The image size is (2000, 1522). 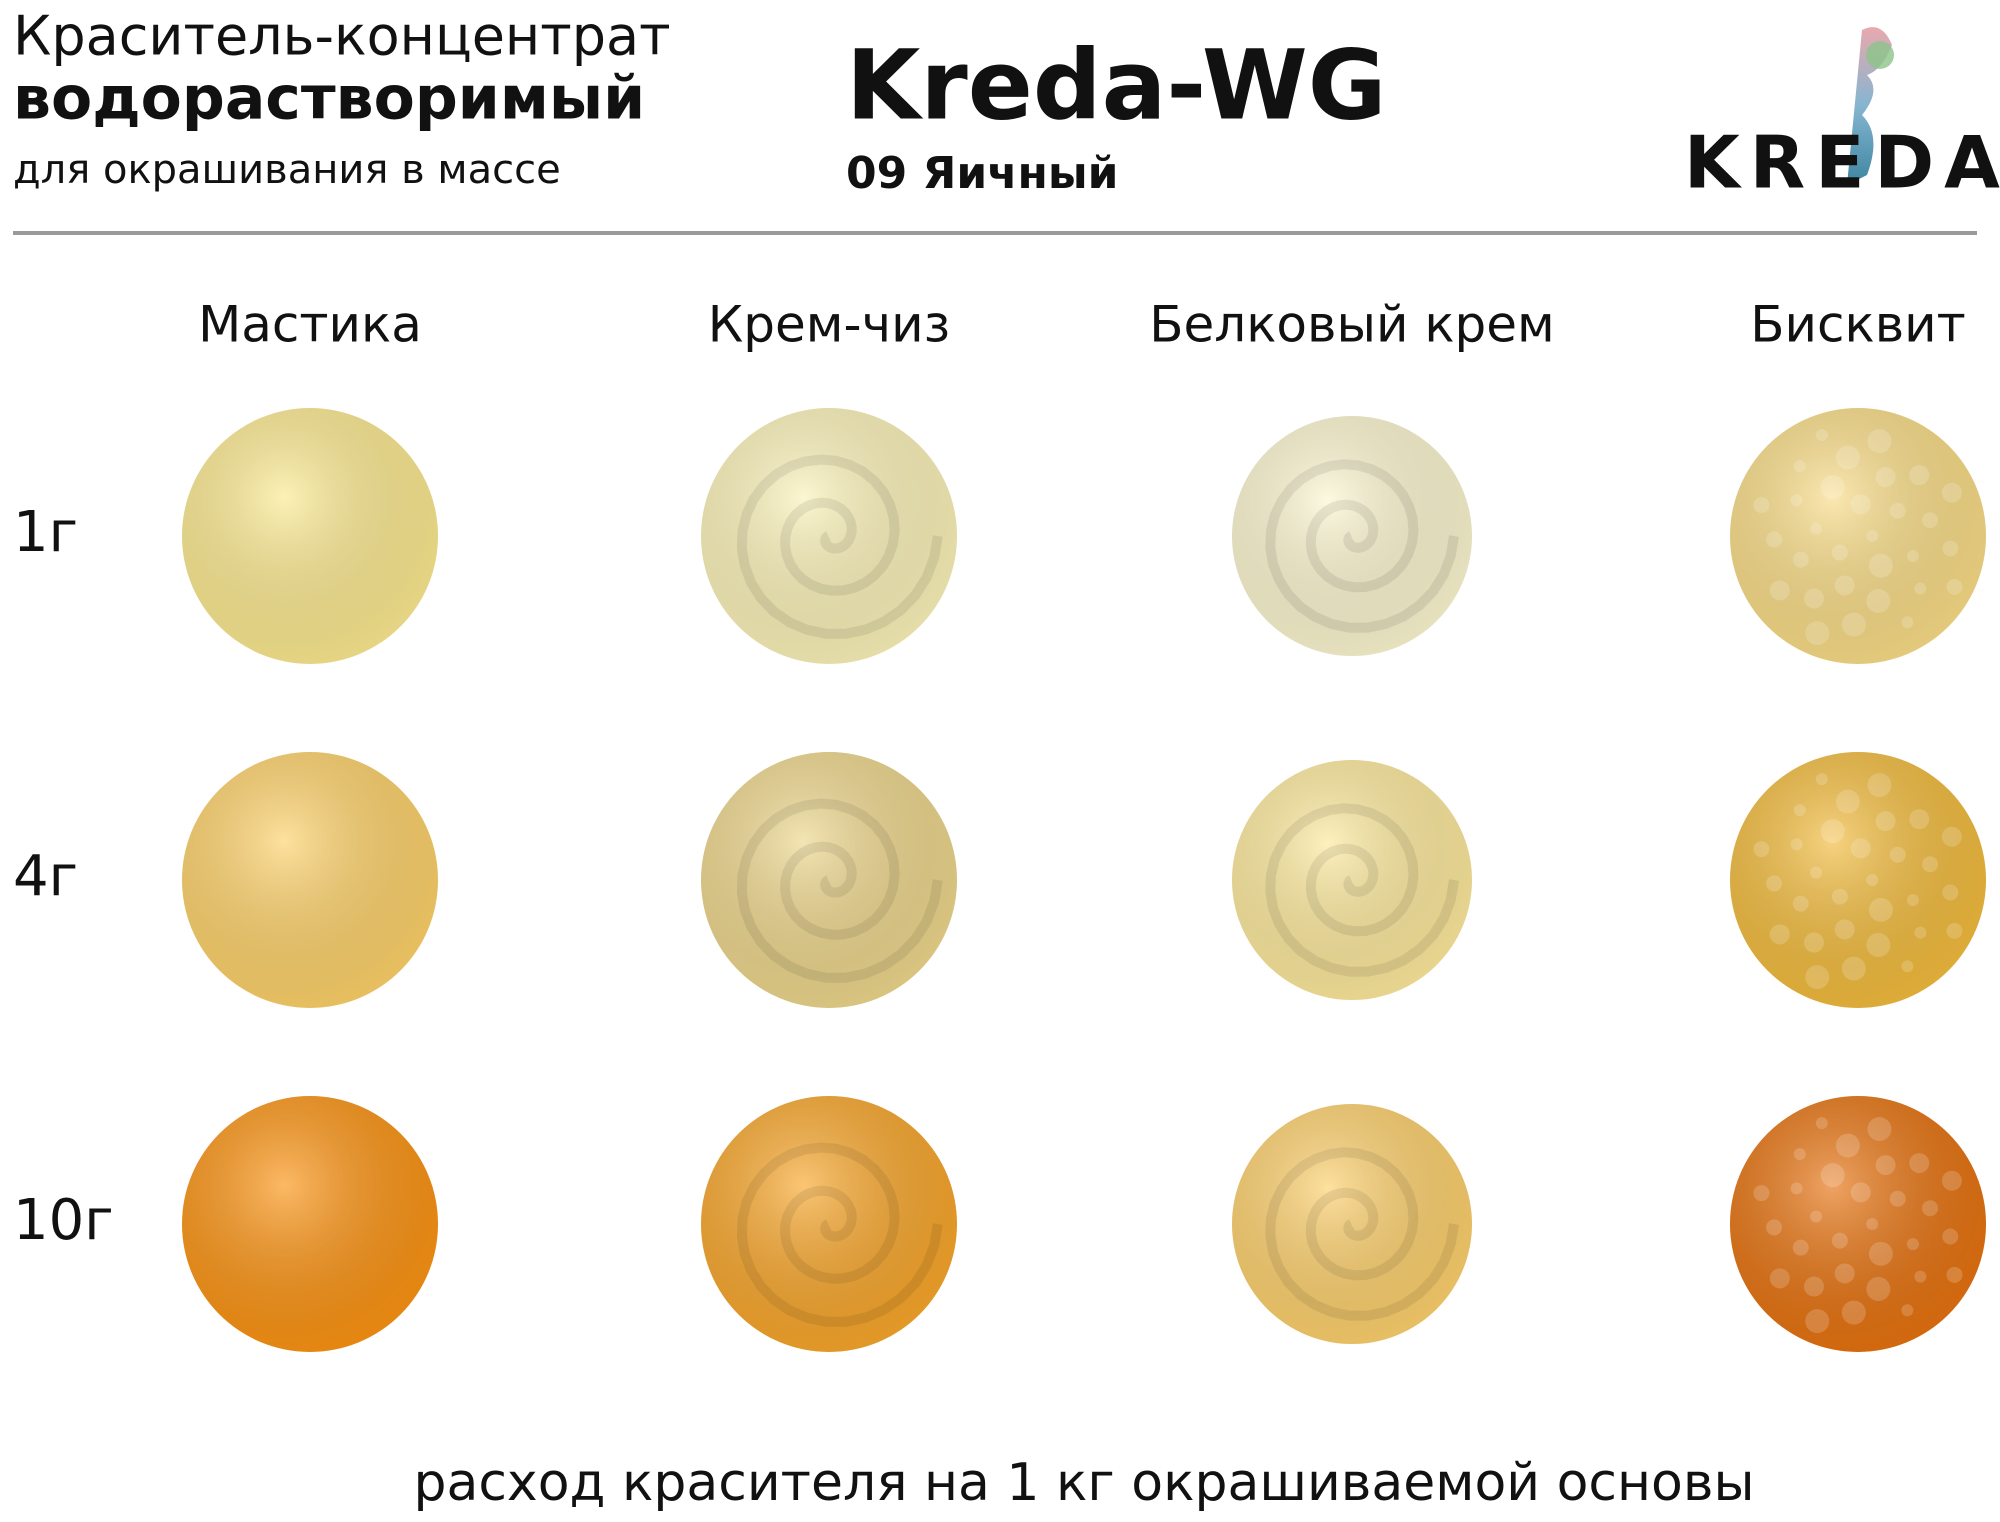 What do you see at coordinates (45, 876) in the screenshot?
I see `row-label: 4г` at bounding box center [45, 876].